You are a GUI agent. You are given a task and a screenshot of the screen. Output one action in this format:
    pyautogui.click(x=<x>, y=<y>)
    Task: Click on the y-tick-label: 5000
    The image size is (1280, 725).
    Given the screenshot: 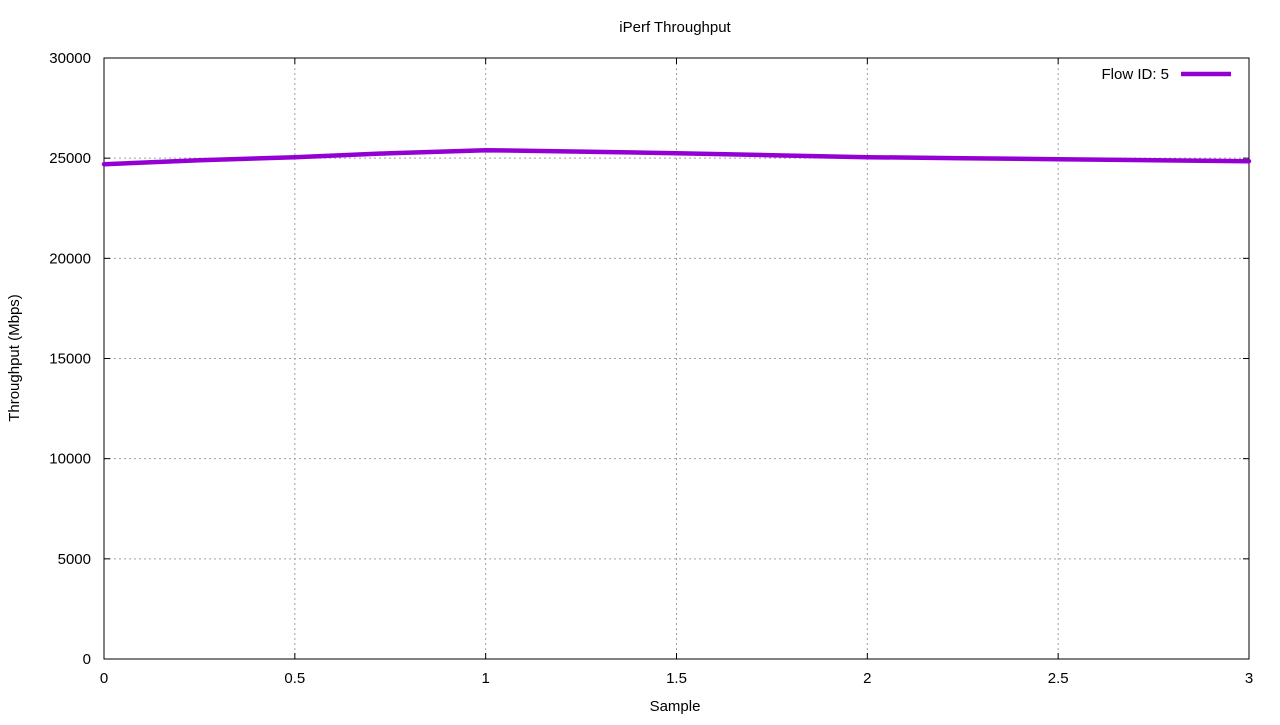 What is the action you would take?
    pyautogui.click(x=74, y=559)
    